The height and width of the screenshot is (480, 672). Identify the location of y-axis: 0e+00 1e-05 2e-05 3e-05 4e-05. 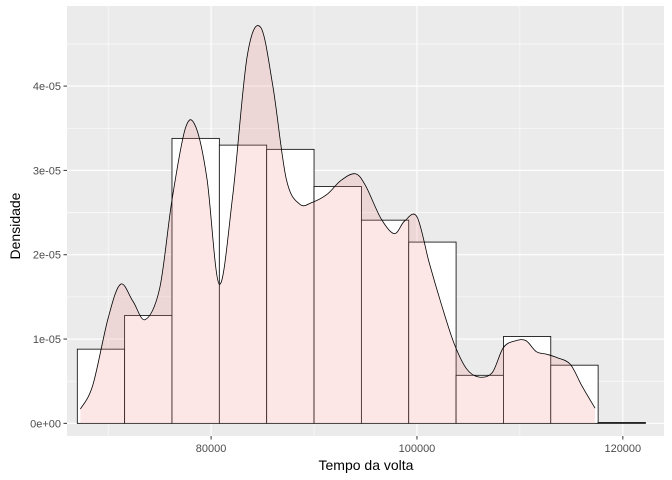
(48, 255).